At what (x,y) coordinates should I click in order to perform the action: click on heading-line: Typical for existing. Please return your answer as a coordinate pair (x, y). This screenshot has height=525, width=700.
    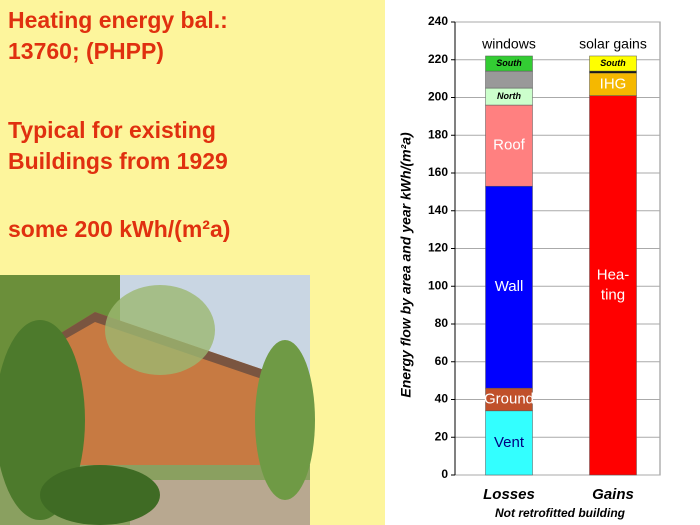
    Looking at the image, I should click on (112, 130).